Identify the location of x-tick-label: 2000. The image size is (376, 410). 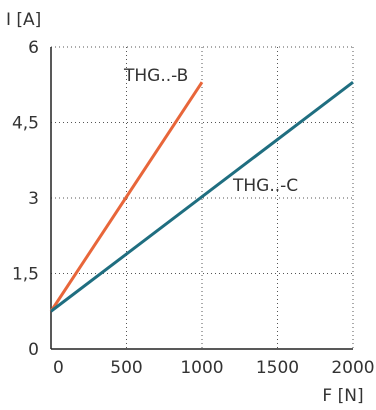
(352, 368).